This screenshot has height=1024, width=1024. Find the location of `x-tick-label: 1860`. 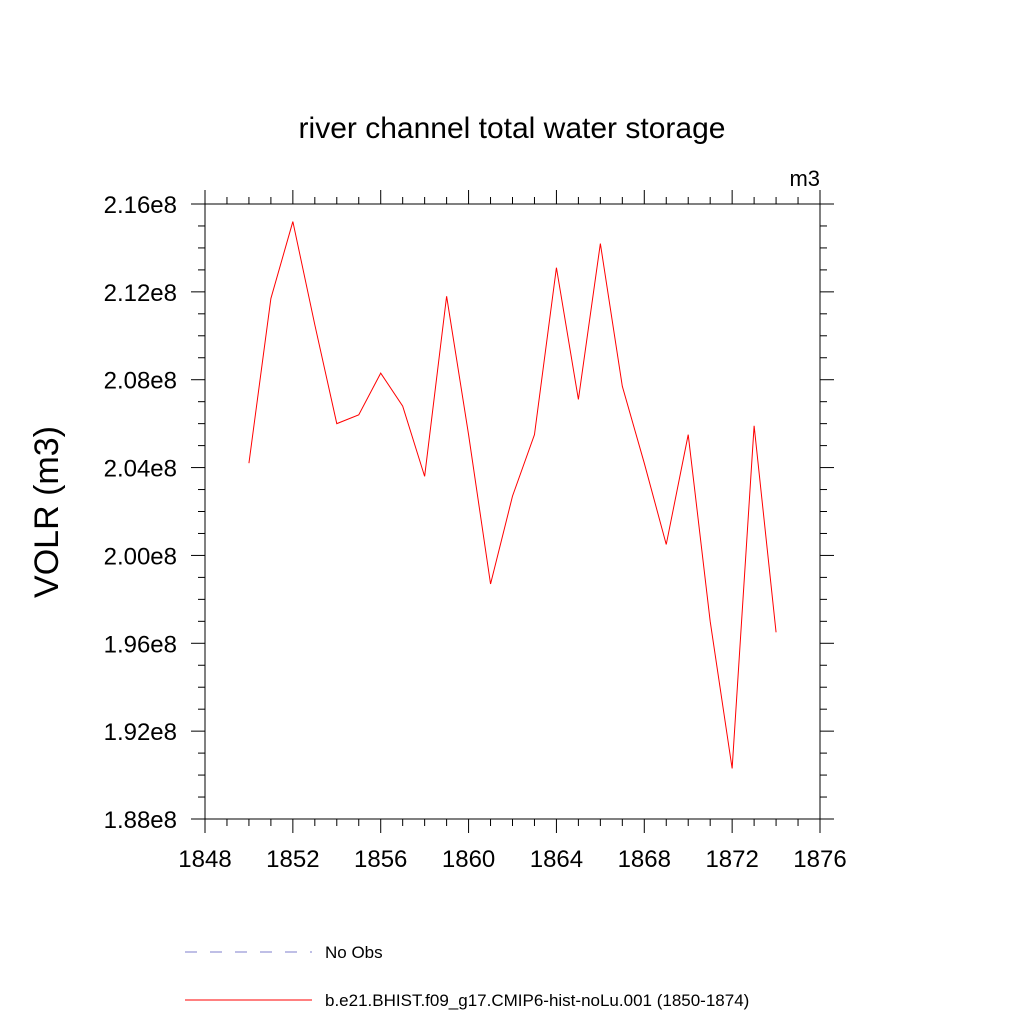

x-tick-label: 1860 is located at coordinates (468, 859).